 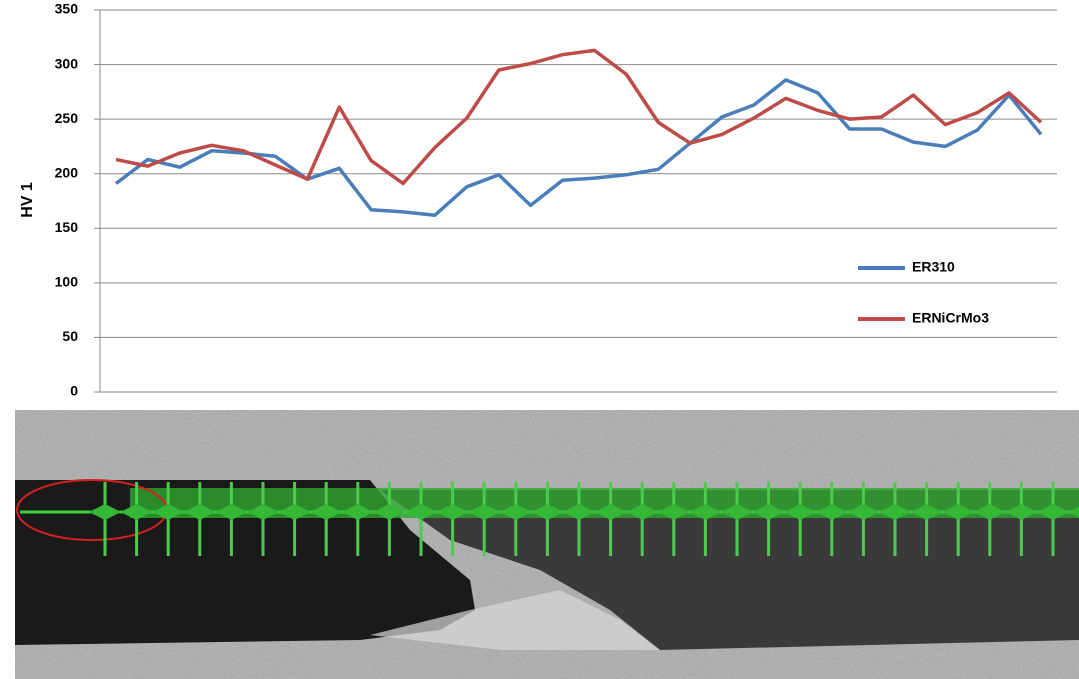 I want to click on fusion-line, so click(x=515, y=620).